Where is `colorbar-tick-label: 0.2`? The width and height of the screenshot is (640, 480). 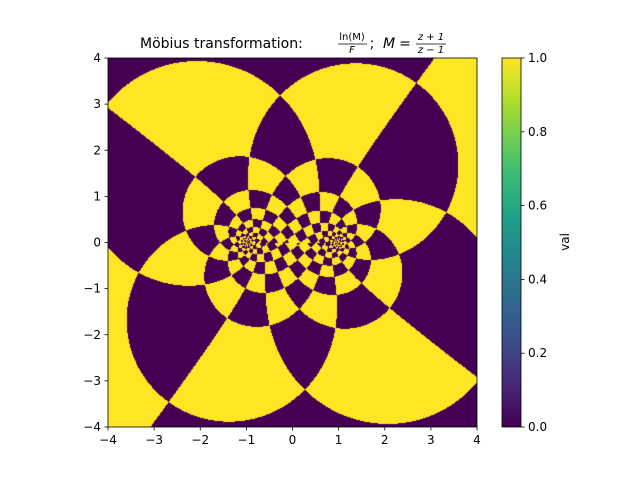 colorbar-tick-label: 0.2 is located at coordinates (537, 353).